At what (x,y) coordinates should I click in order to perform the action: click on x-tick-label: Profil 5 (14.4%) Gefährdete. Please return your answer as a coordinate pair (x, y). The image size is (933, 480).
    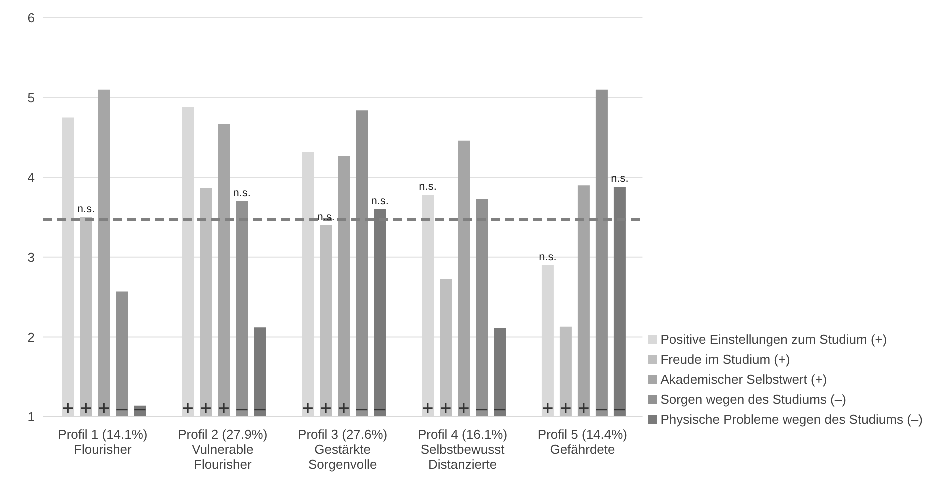
    Looking at the image, I should click on (583, 442).